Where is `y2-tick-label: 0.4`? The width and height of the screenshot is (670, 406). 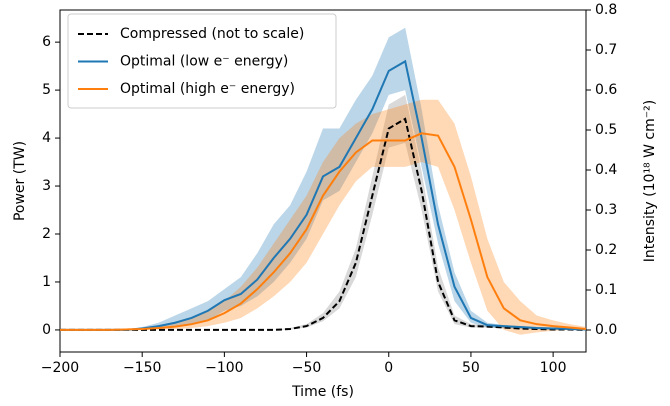 y2-tick-label: 0.4 is located at coordinates (606, 170).